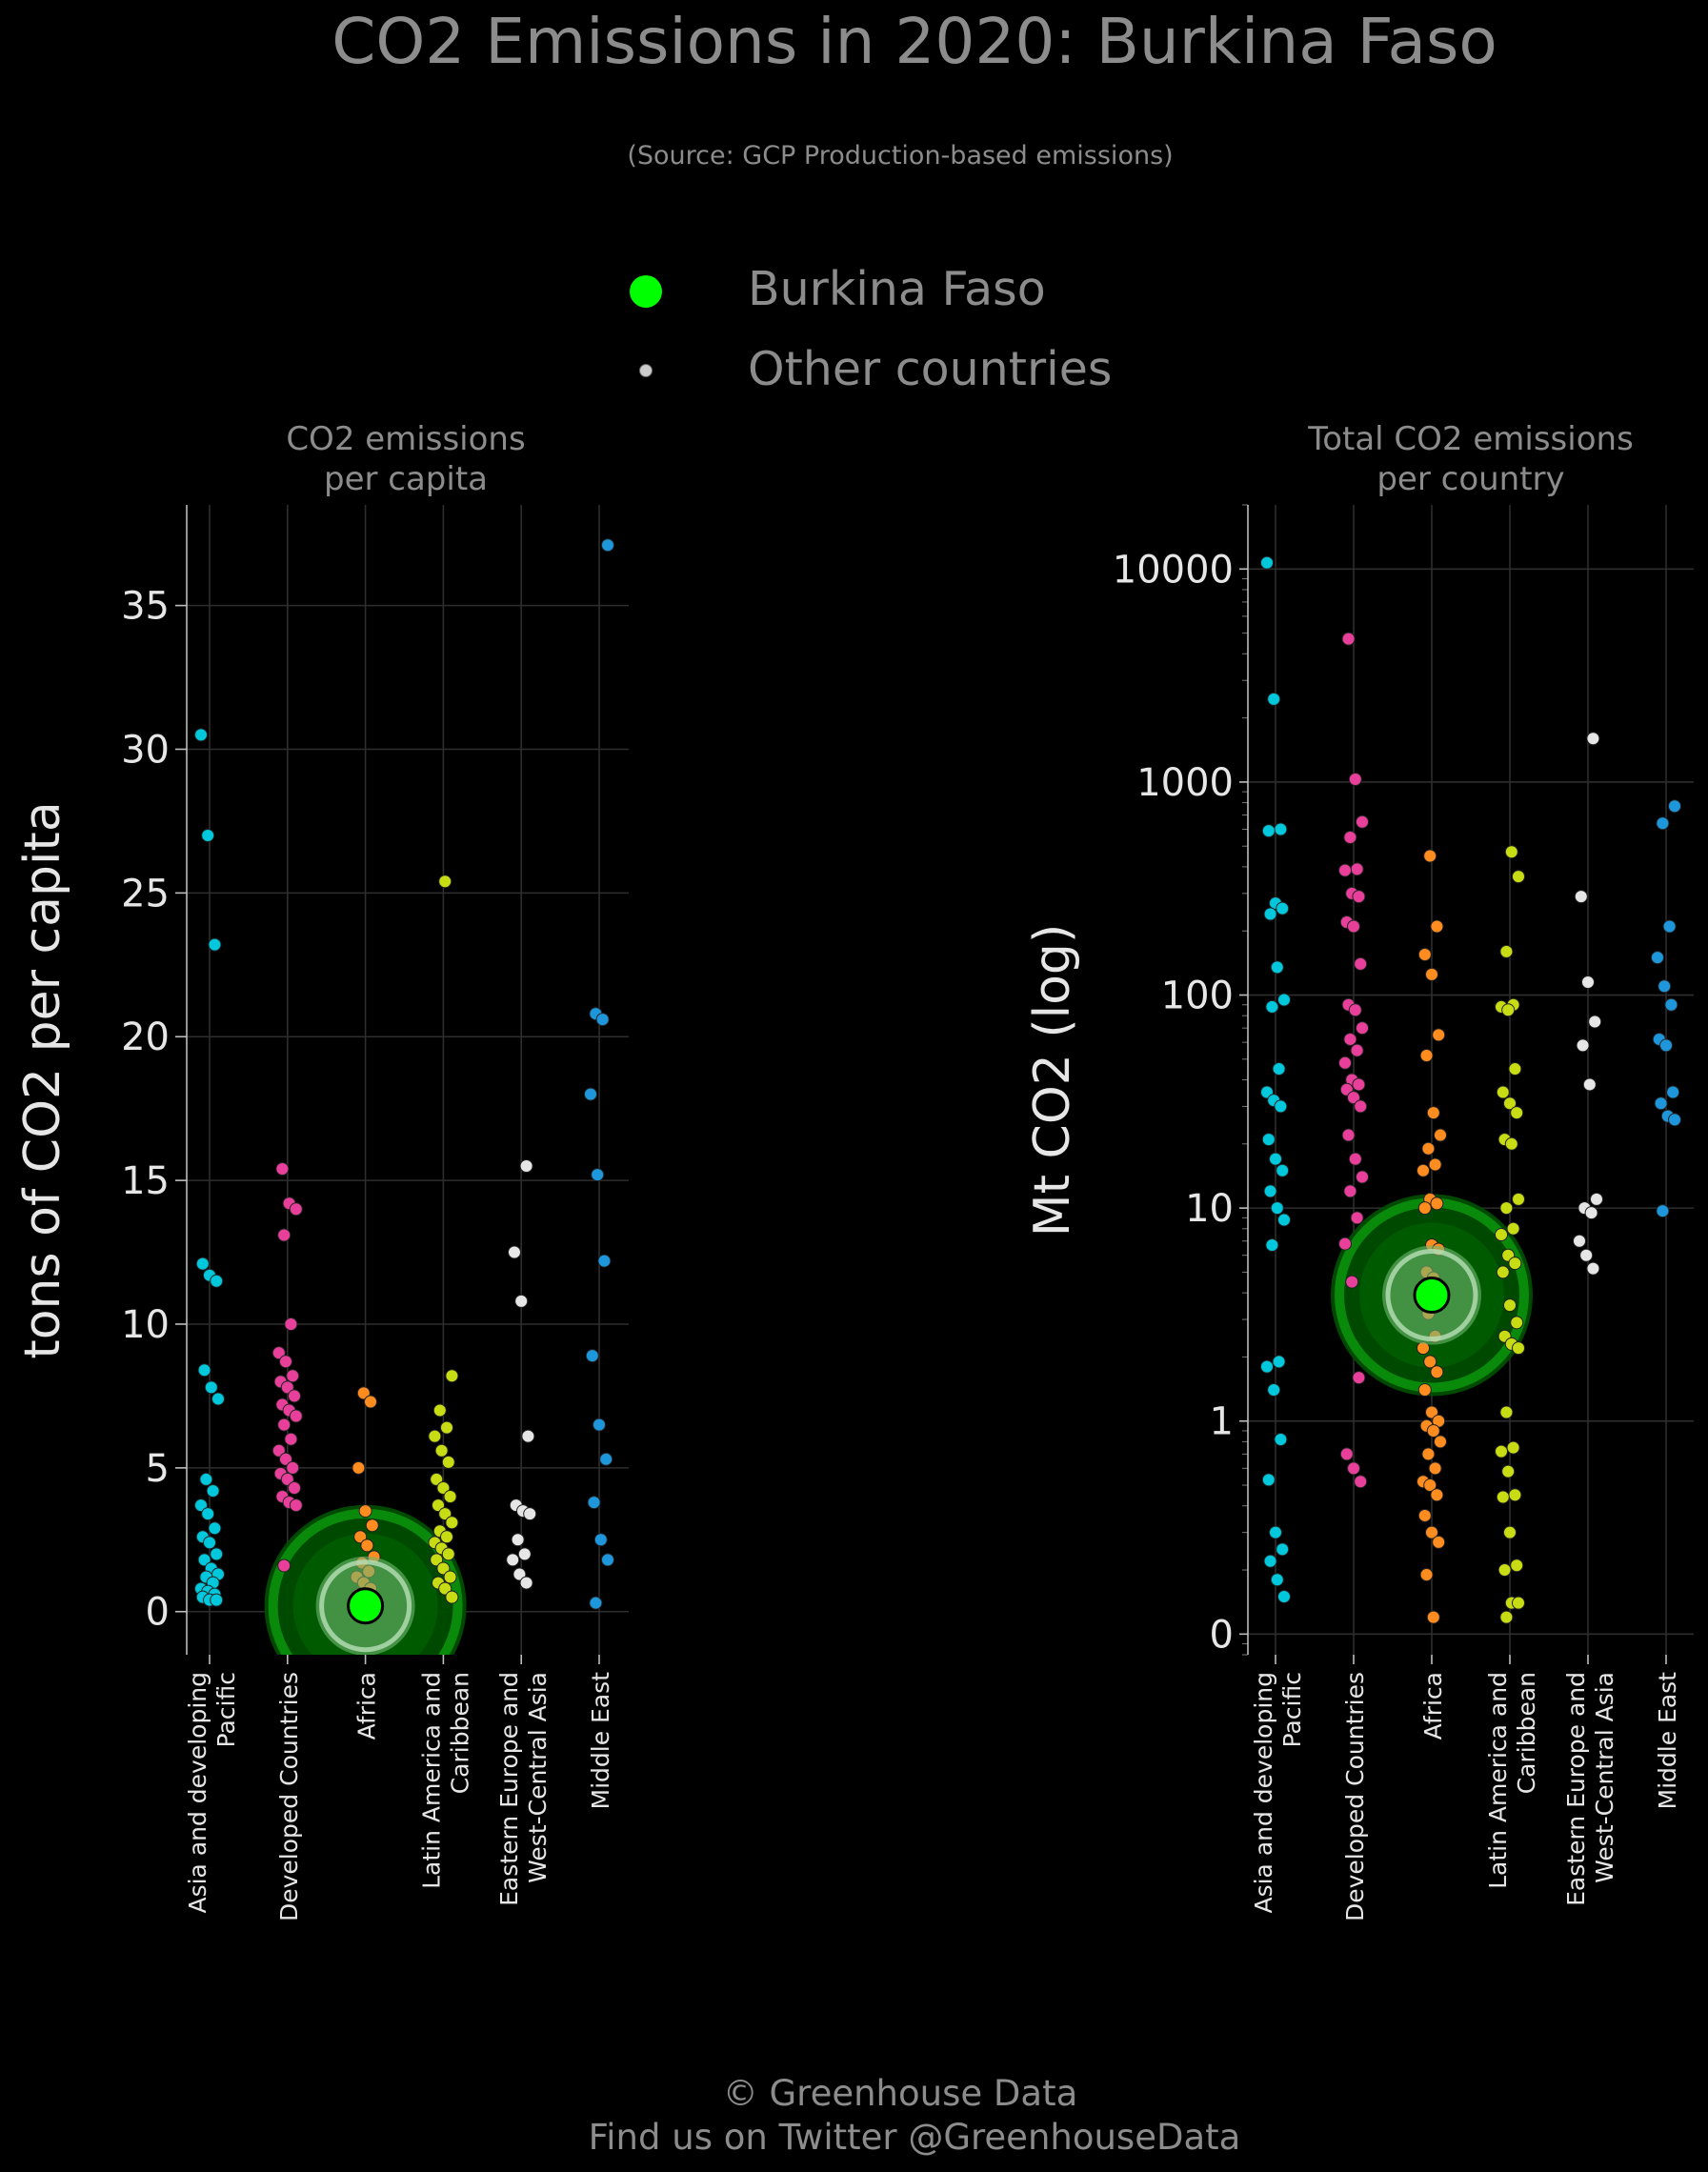 The width and height of the screenshot is (1708, 2172). Describe the element at coordinates (145, 1325) in the screenshot. I see `y-tick-label: 10` at that location.